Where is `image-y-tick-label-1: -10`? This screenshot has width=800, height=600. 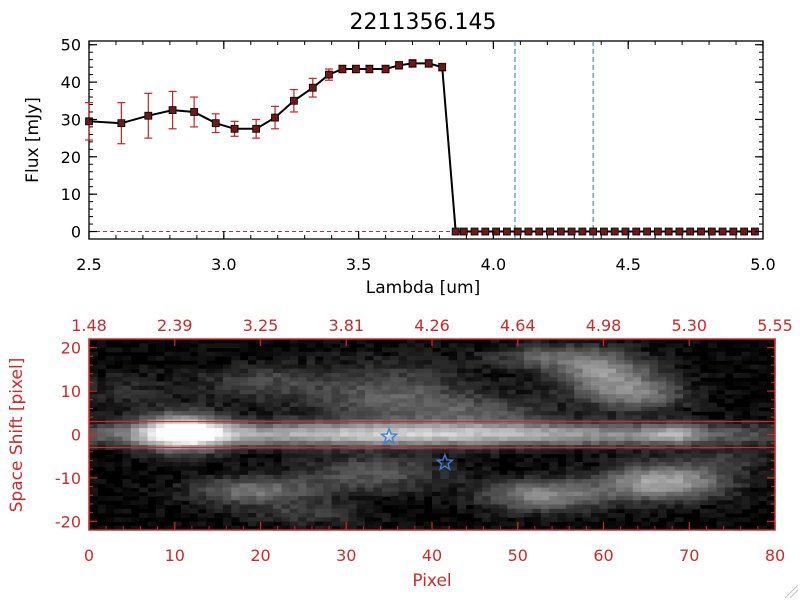 image-y-tick-label-1: -10 is located at coordinates (68, 478).